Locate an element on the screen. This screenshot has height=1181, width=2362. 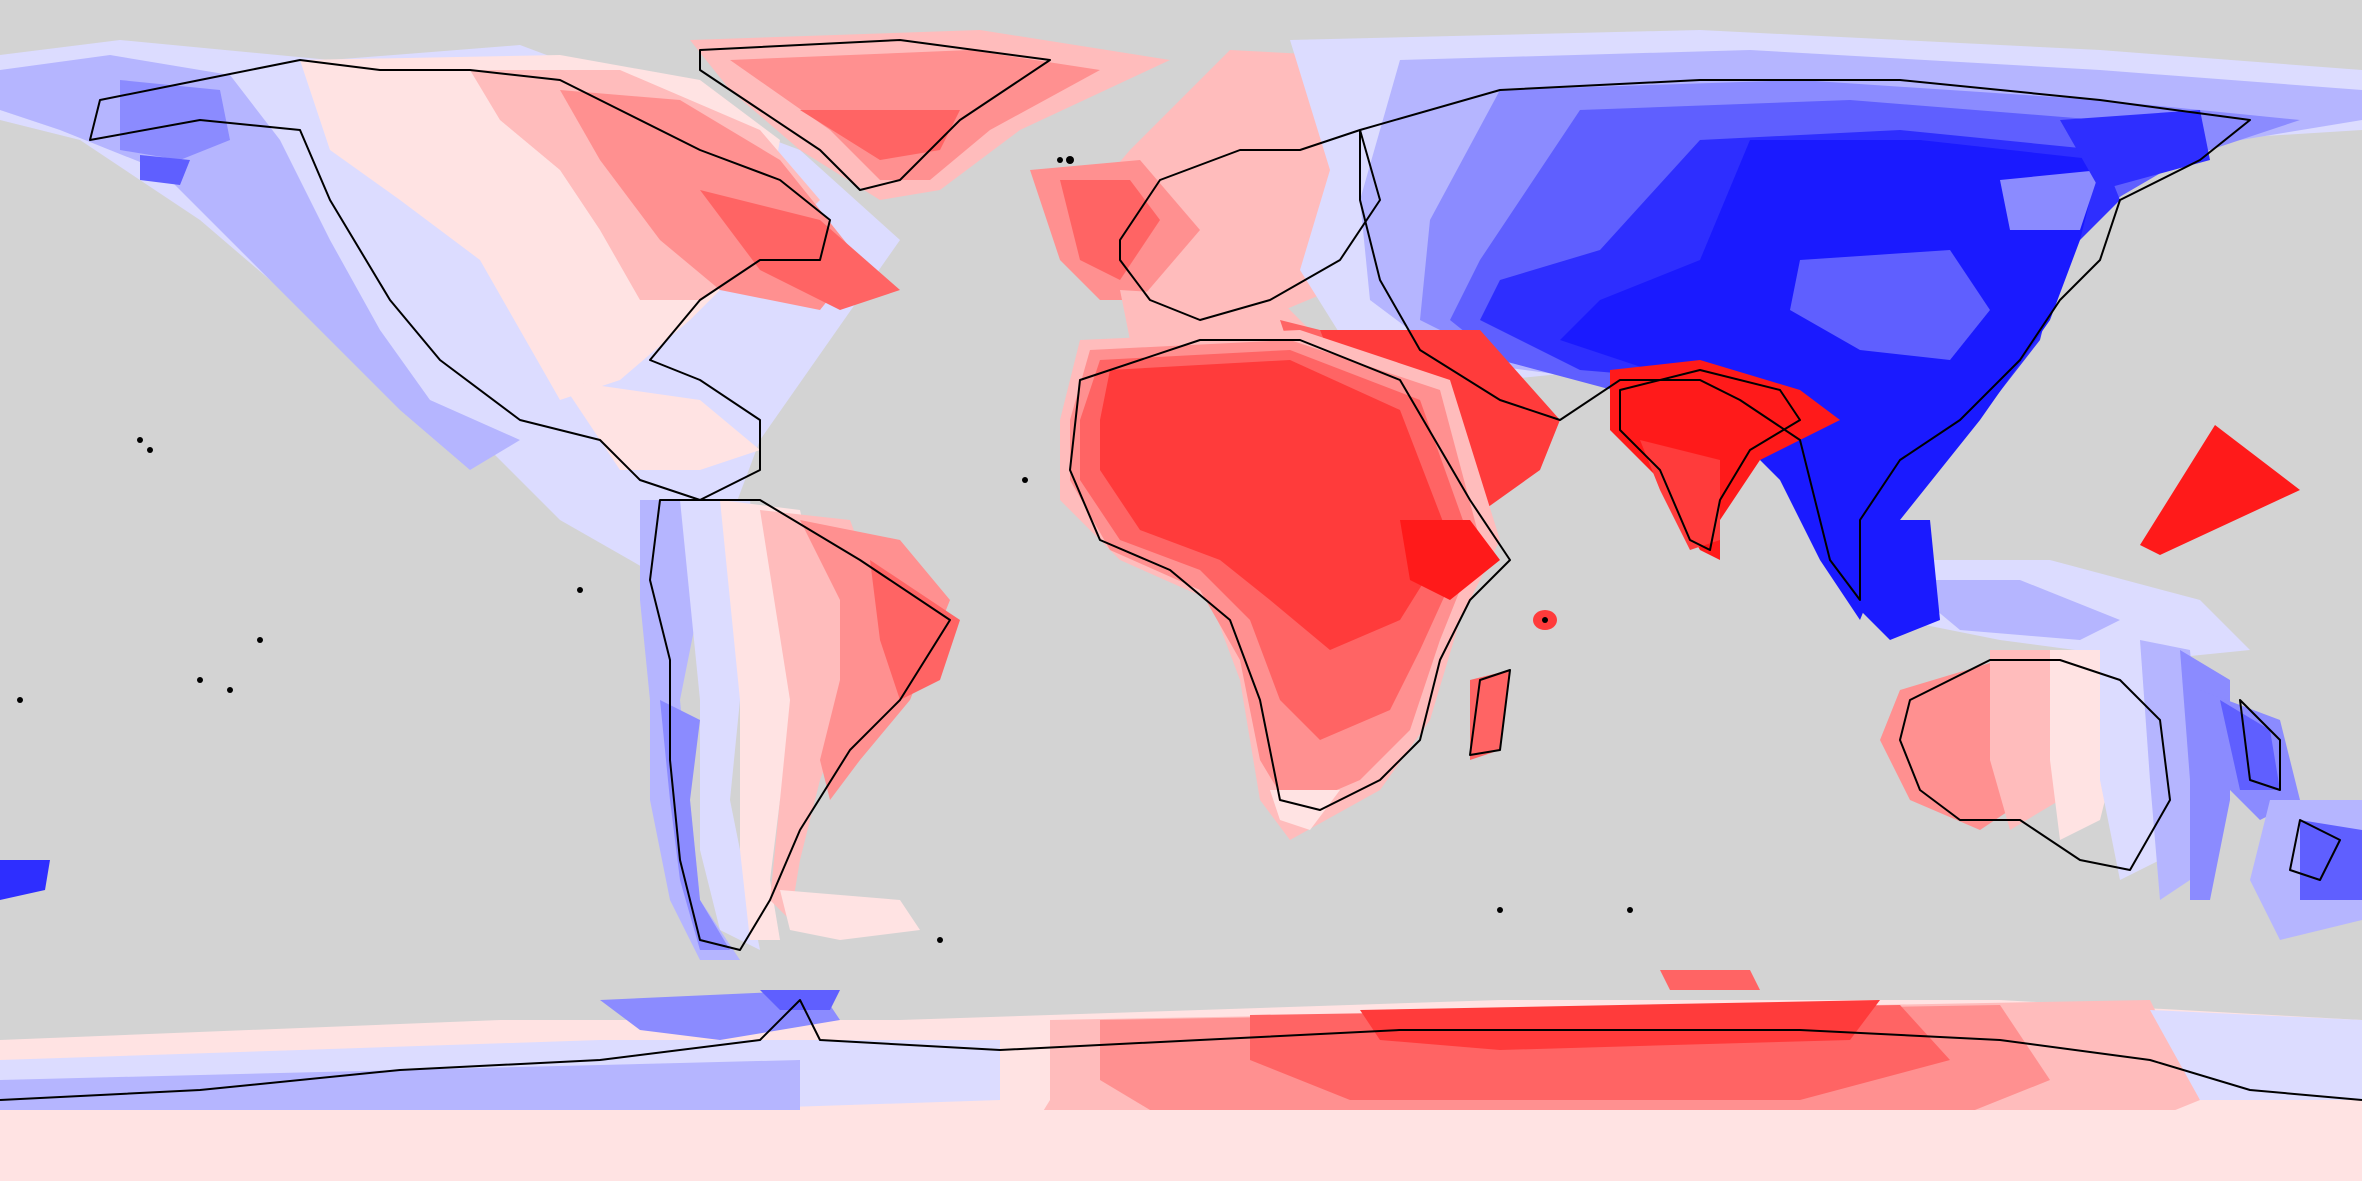
india-region is located at coordinates (1725, 460).